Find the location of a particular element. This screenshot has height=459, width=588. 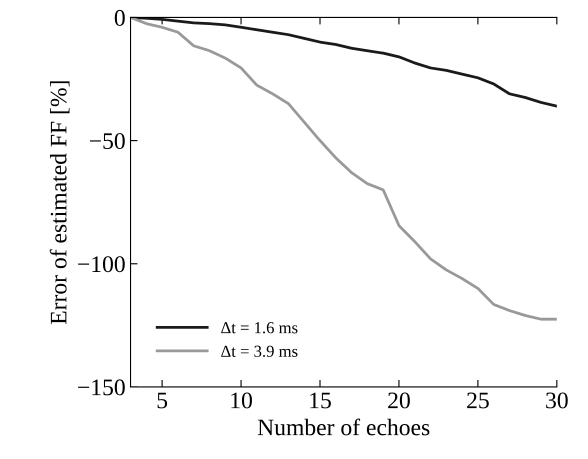

y-tick-label: −150 is located at coordinates (101, 387).